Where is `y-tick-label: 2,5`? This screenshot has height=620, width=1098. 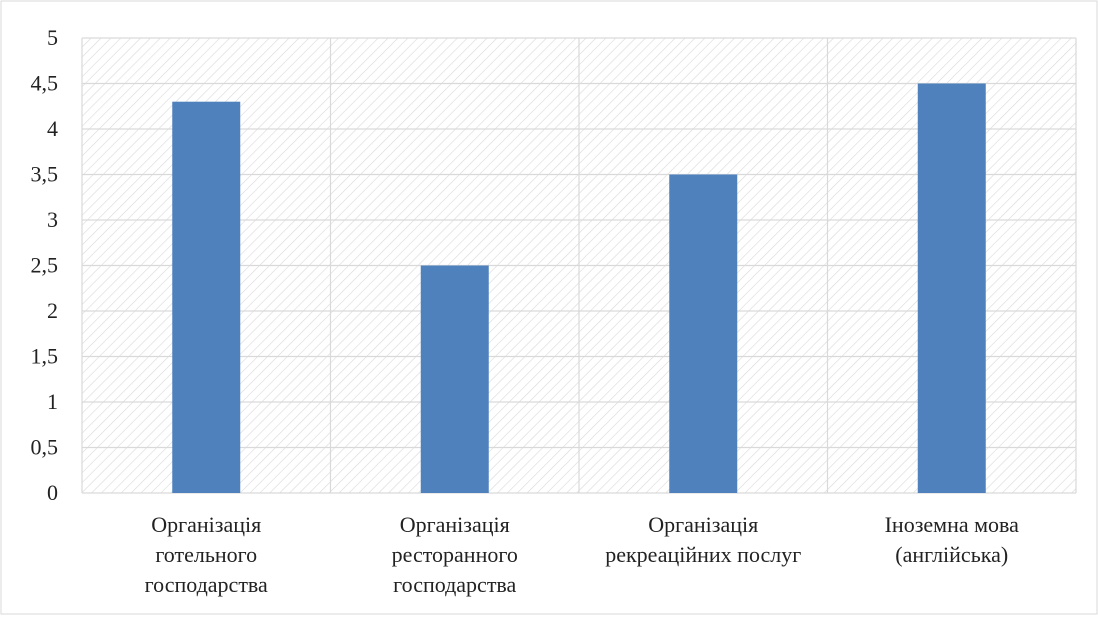
y-tick-label: 2,5 is located at coordinates (45, 265).